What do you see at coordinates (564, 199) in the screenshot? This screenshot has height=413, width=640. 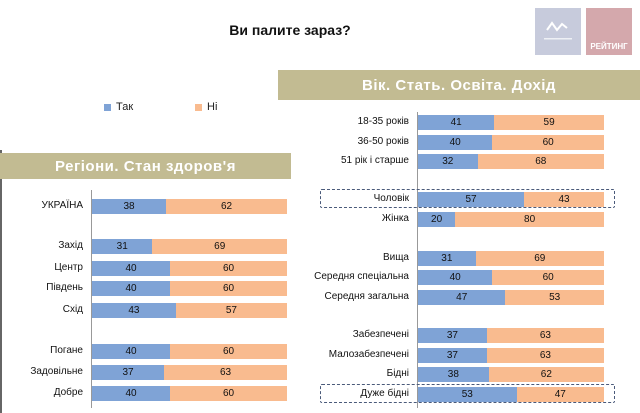 I see `bar-ni: 43` at bounding box center [564, 199].